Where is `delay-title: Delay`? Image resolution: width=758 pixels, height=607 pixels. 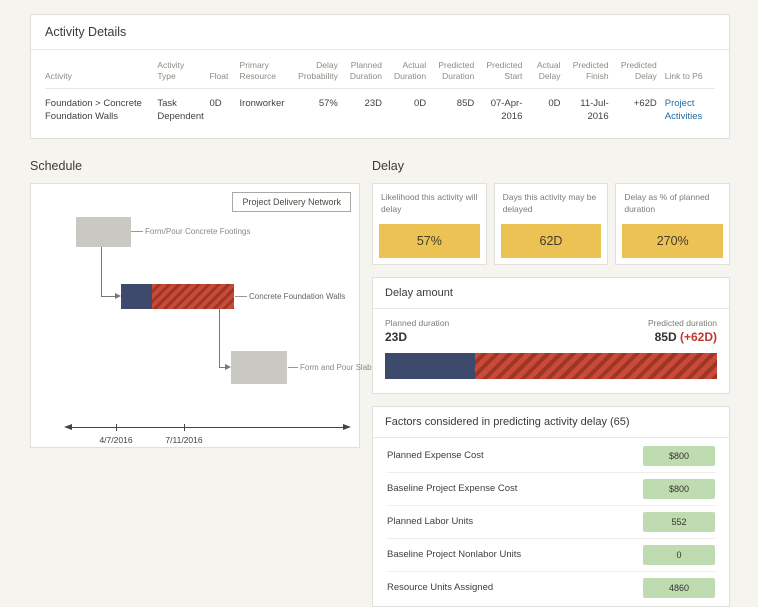 delay-title: Delay is located at coordinates (388, 165).